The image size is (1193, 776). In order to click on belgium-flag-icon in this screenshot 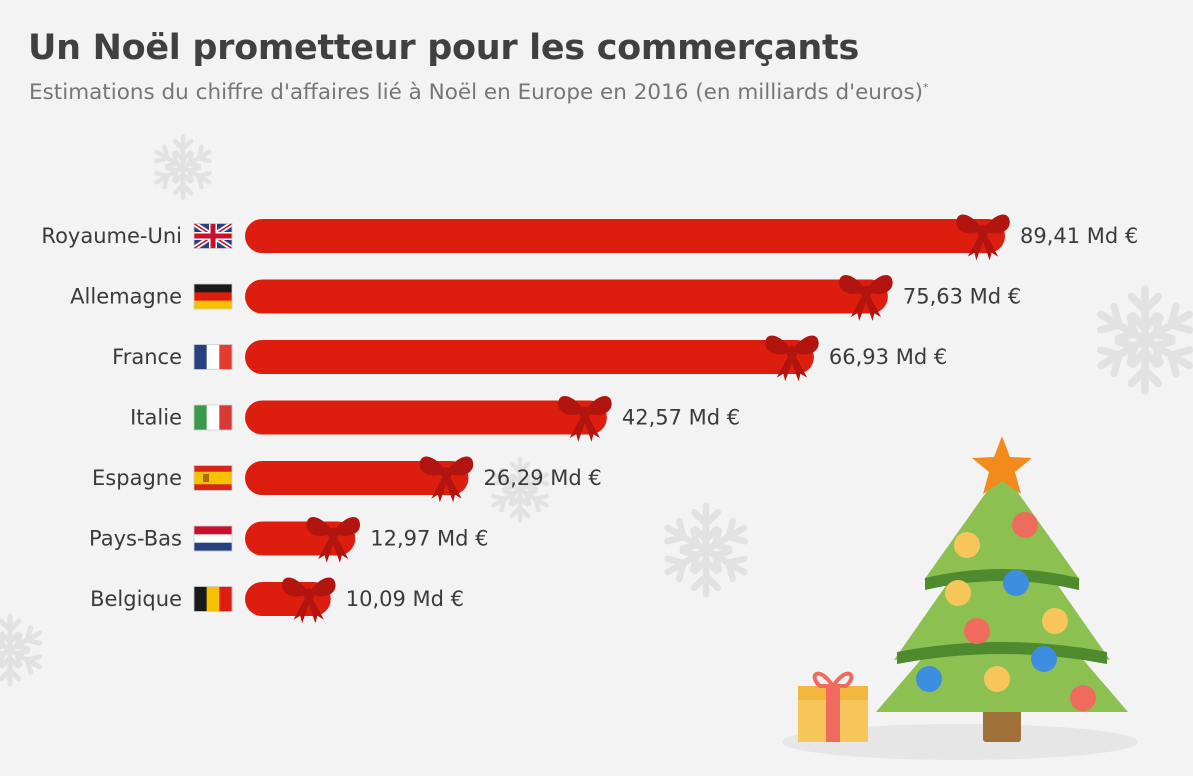, I will do `click(213, 599)`.